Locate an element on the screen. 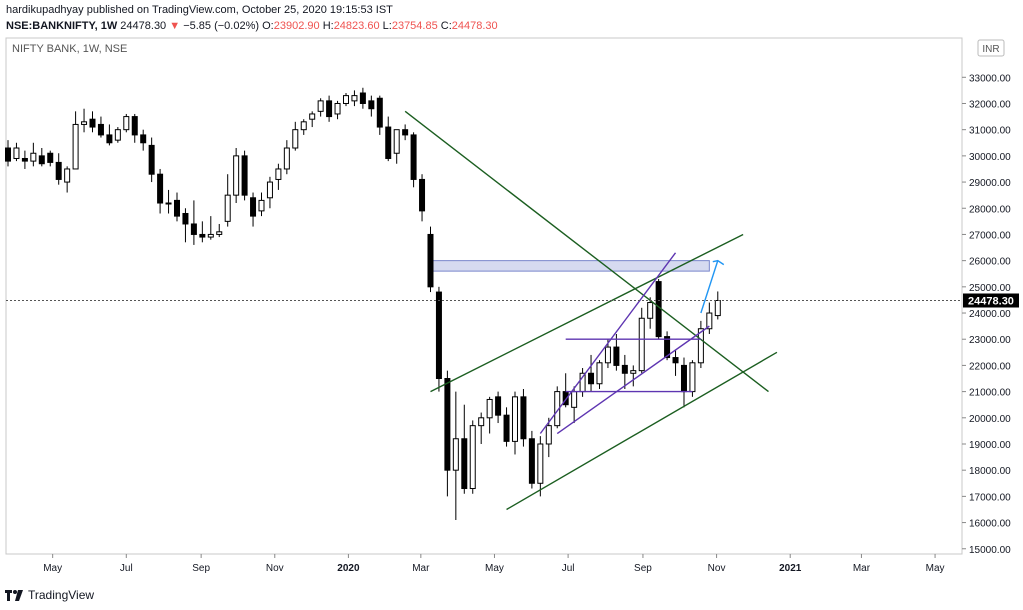 The height and width of the screenshot is (610, 1023). x-tick-label: 2020 is located at coordinates (348, 568).